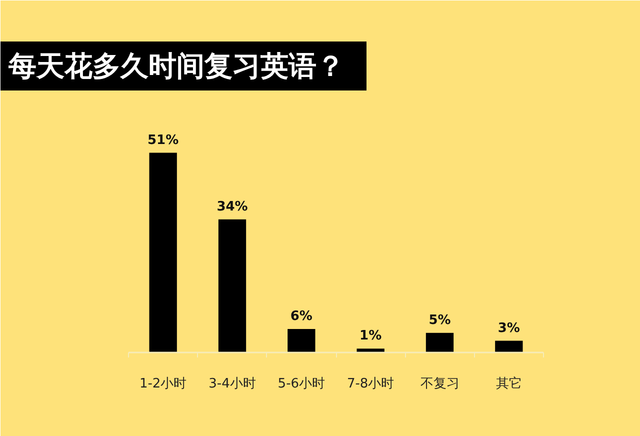  Describe the element at coordinates (509, 328) in the screenshot. I see `data-label: 3%` at that location.